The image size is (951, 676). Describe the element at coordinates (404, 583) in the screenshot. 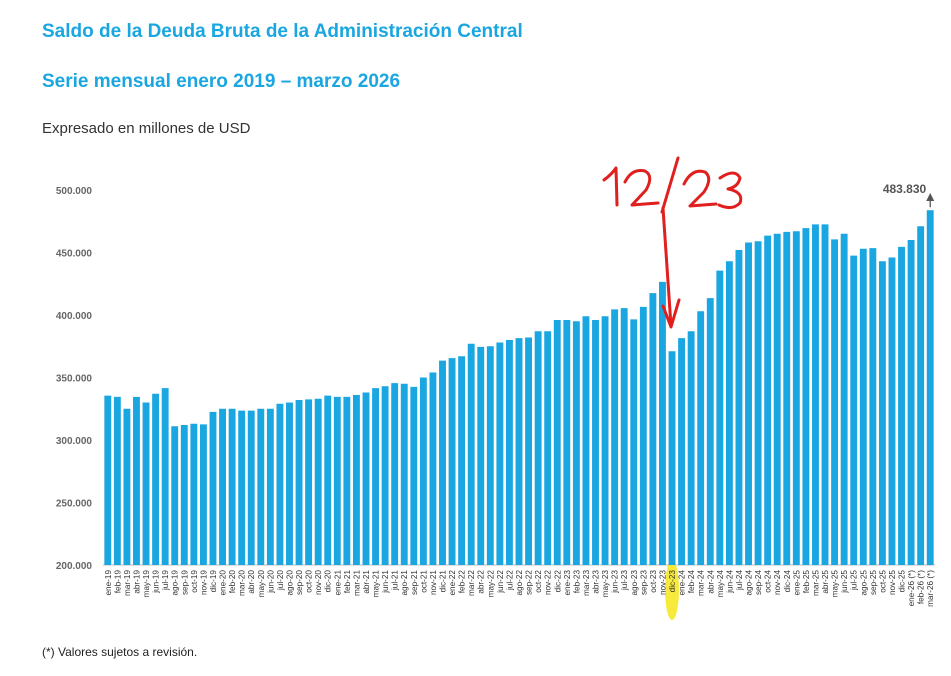

I see `x-tick-label: ago-21` at that location.